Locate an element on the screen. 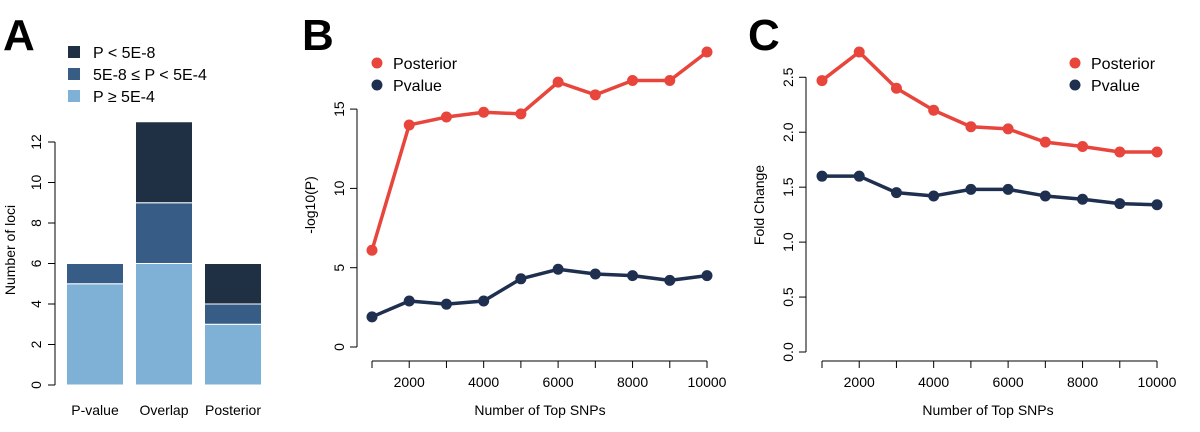 This screenshot has width=1200, height=432. y-tick-label: 15 is located at coordinates (339, 109).